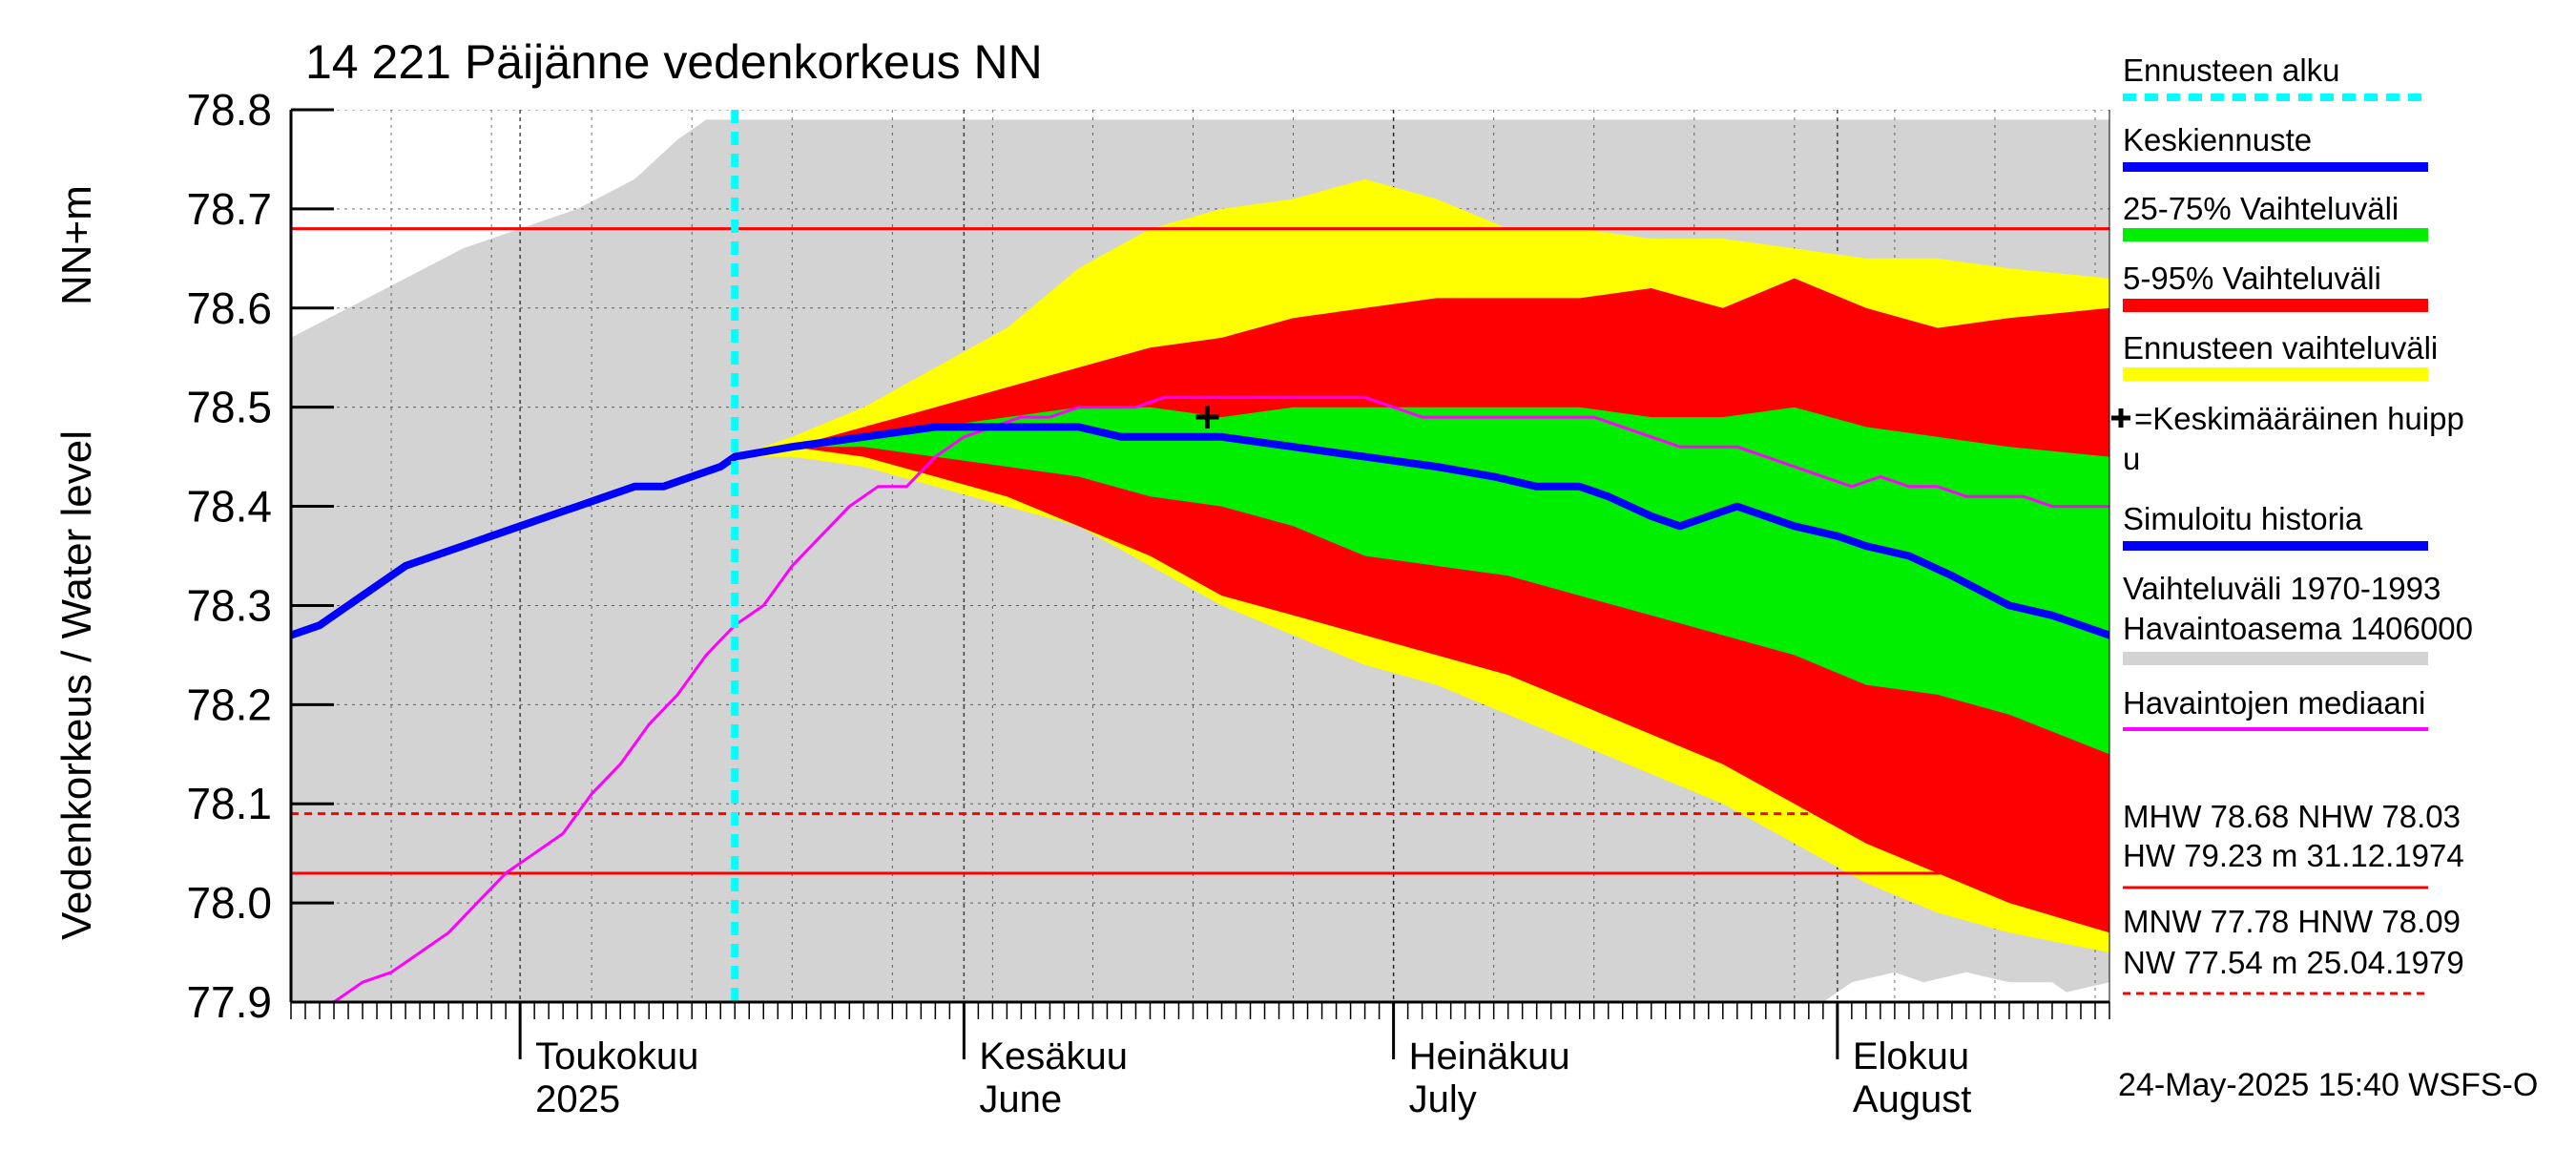 The width and height of the screenshot is (2576, 1150). Describe the element at coordinates (2131, 458) in the screenshot. I see `legend-mean-peak-cont: u` at that location.